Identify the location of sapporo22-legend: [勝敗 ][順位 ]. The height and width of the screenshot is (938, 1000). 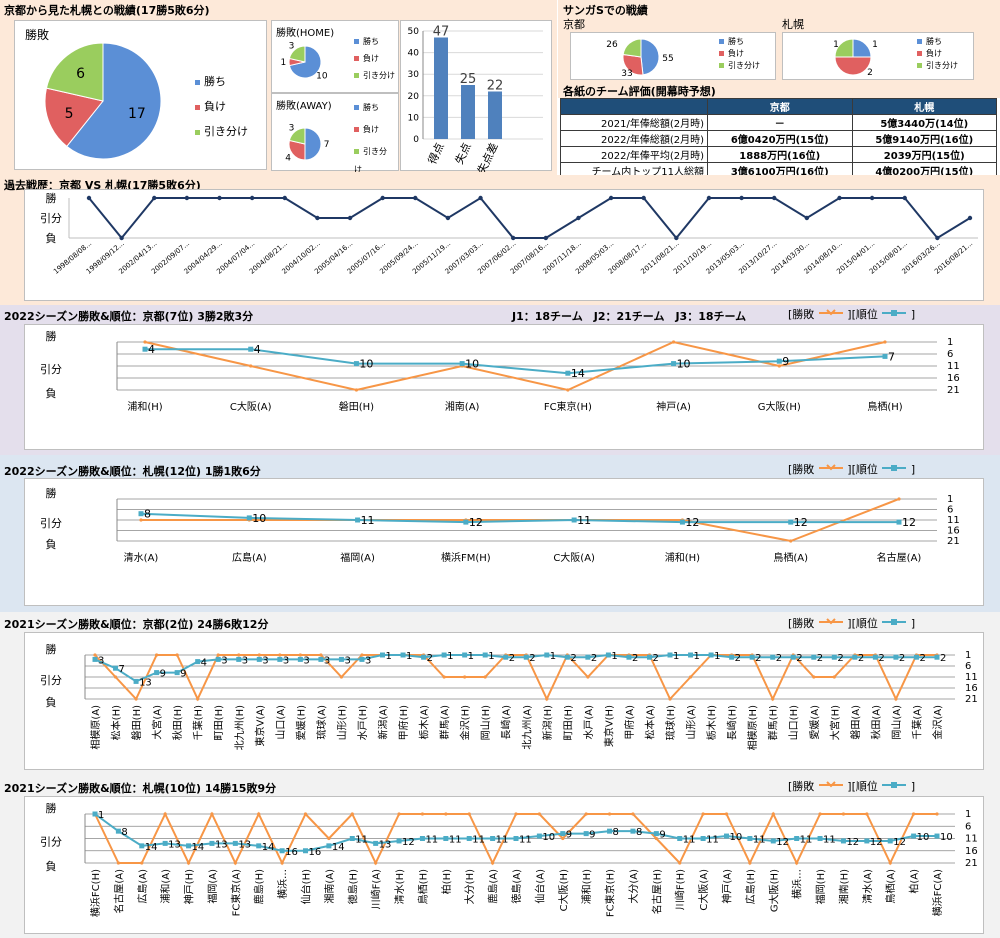
(851, 469).